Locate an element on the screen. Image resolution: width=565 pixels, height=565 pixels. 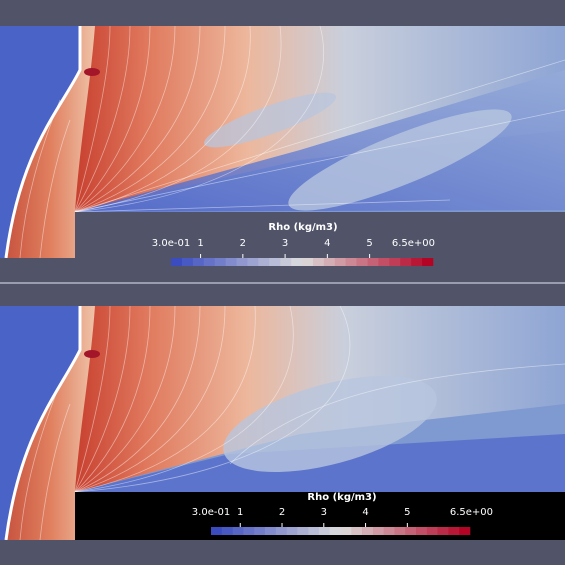
body-step is located at coordinates (320, 235).